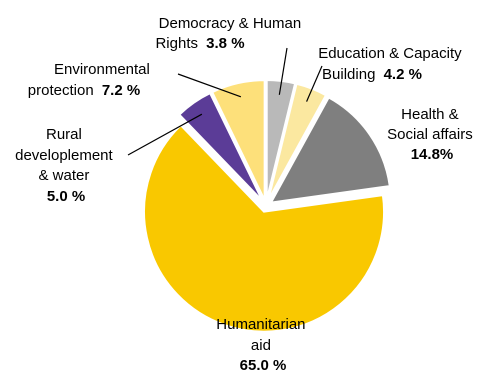 Image resolution: width=485 pixels, height=371 pixels. I want to click on label-education: Education & Capacity Building 4.2 %, so click(392, 64).